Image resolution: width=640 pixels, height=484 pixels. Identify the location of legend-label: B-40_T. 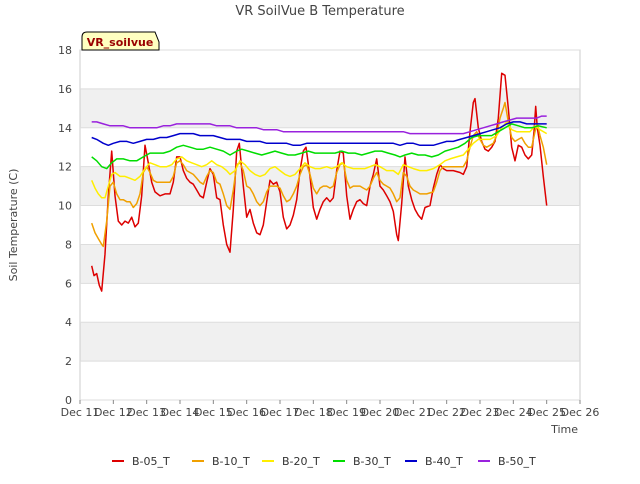
(444, 461).